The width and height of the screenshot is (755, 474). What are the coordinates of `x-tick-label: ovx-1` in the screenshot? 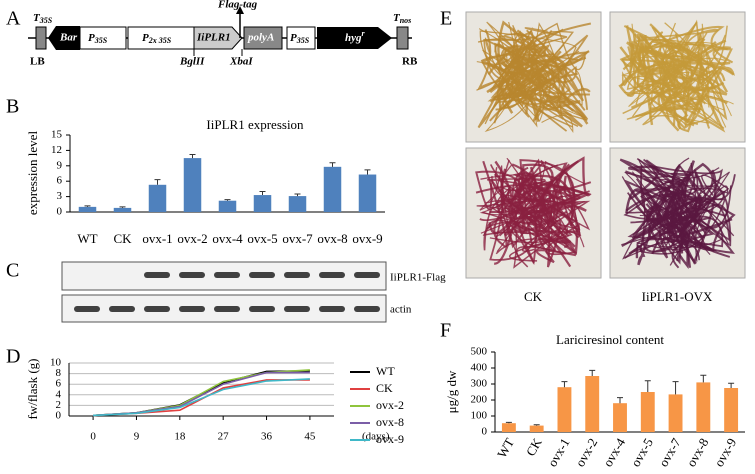 It's located at (558, 452).